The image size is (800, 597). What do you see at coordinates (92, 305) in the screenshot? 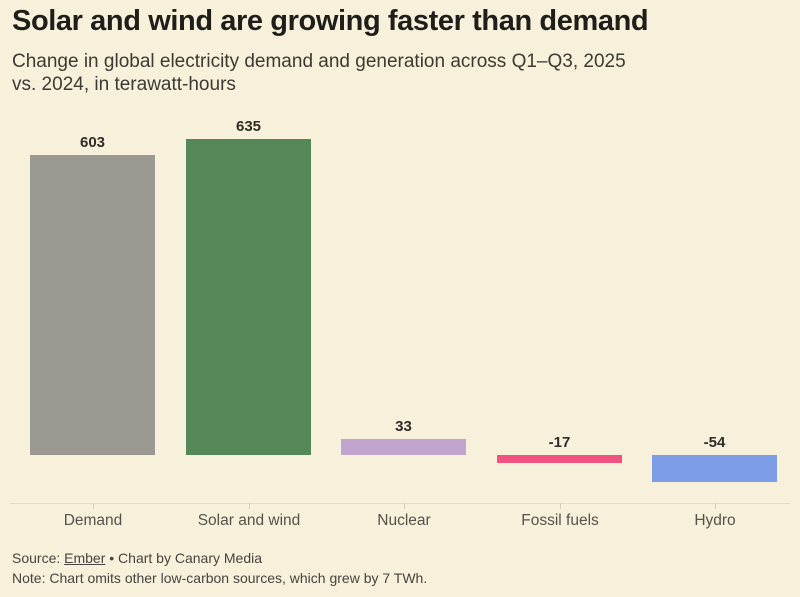
I see `bar-demand` at bounding box center [92, 305].